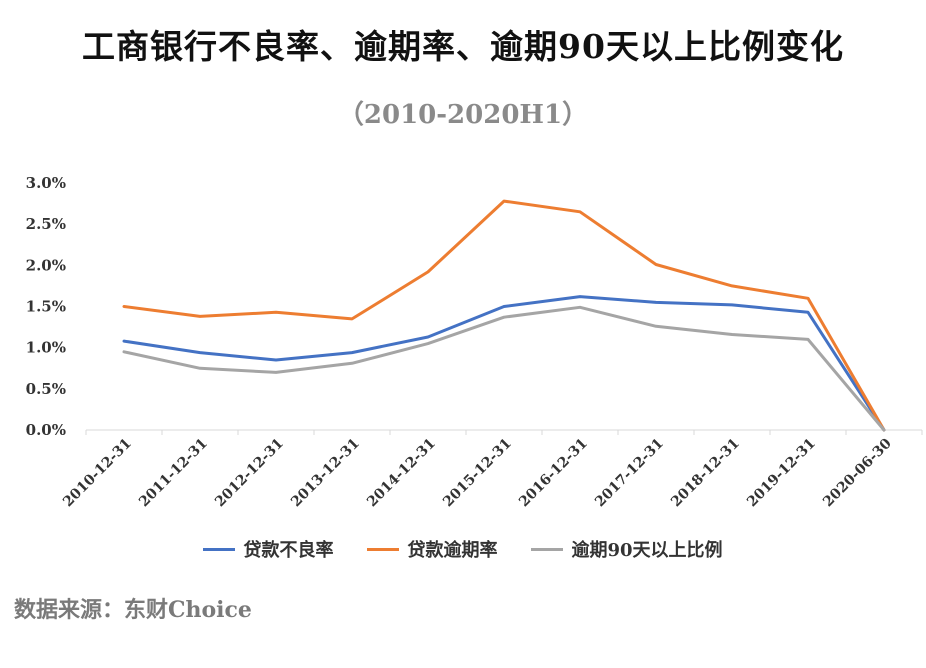  I want to click on y-tick-label: 3.0%, so click(46, 183).